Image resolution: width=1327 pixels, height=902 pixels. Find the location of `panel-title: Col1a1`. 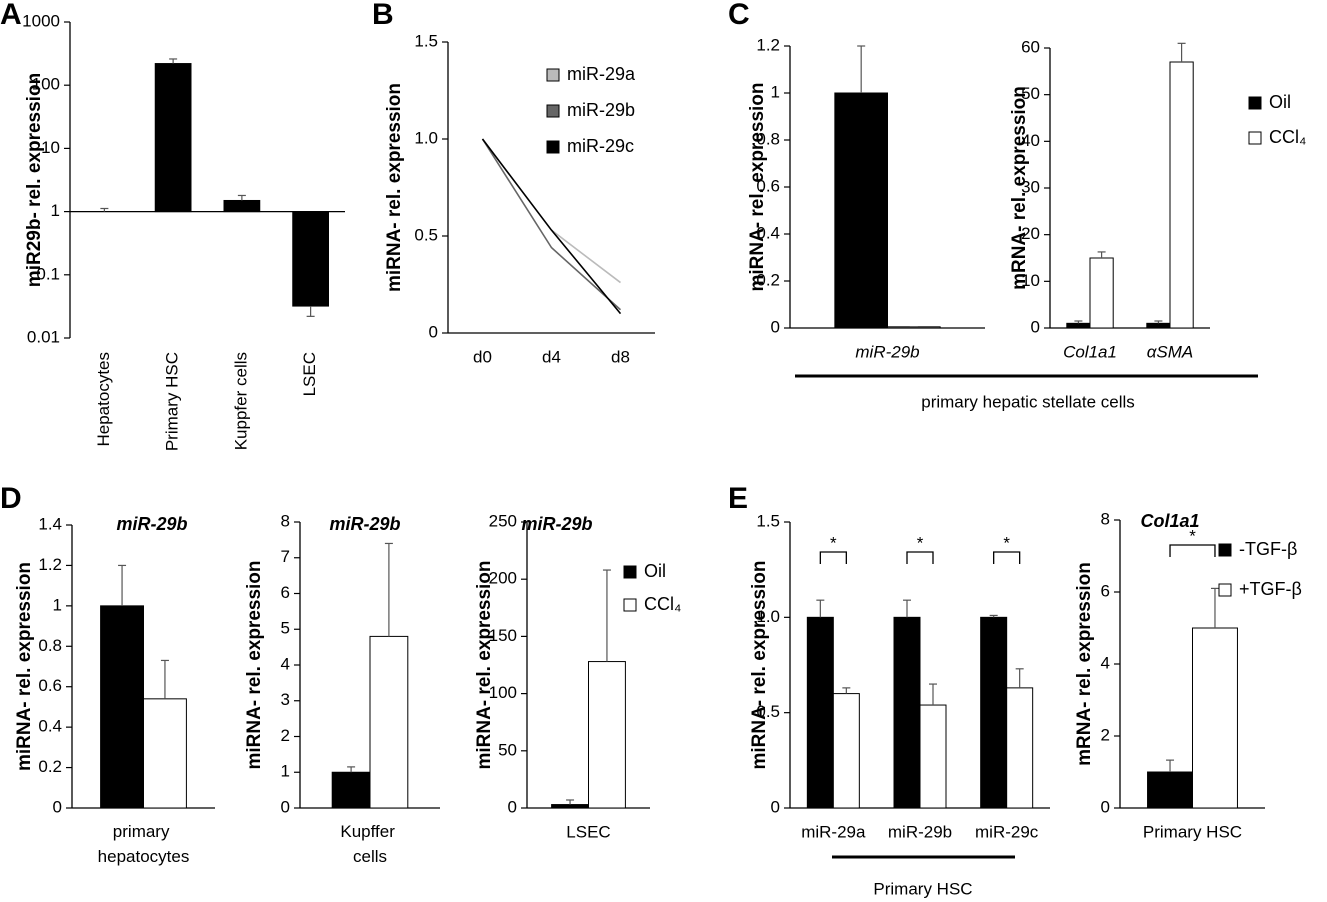

panel-title: Col1a1 is located at coordinates (1169, 521).